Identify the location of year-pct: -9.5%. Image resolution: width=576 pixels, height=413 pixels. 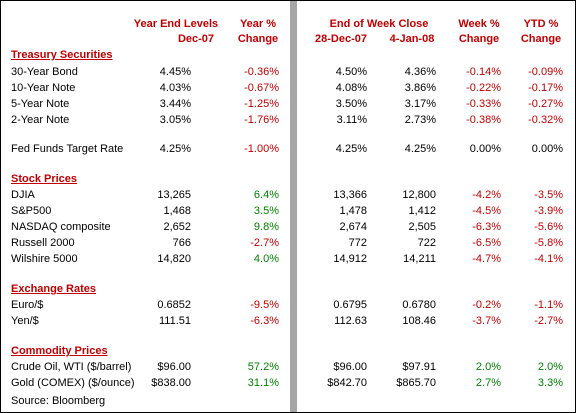
(264, 305).